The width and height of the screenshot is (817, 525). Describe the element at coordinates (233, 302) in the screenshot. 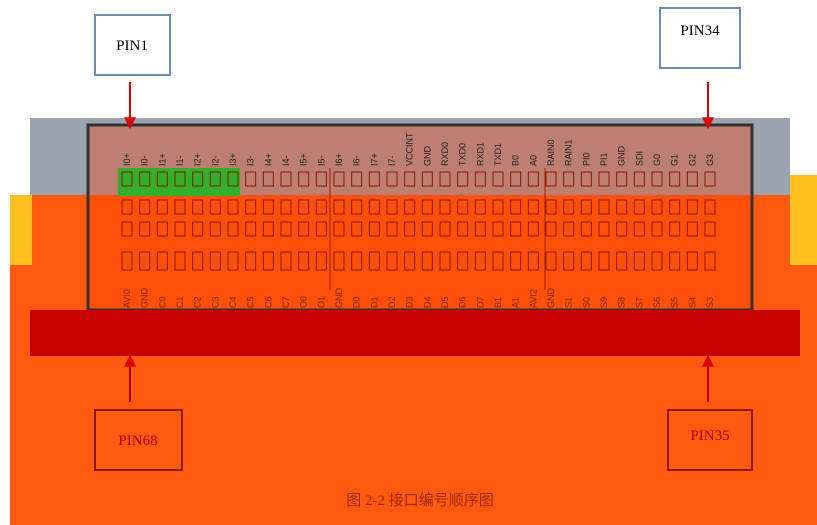

I see `pin-label: C4` at that location.